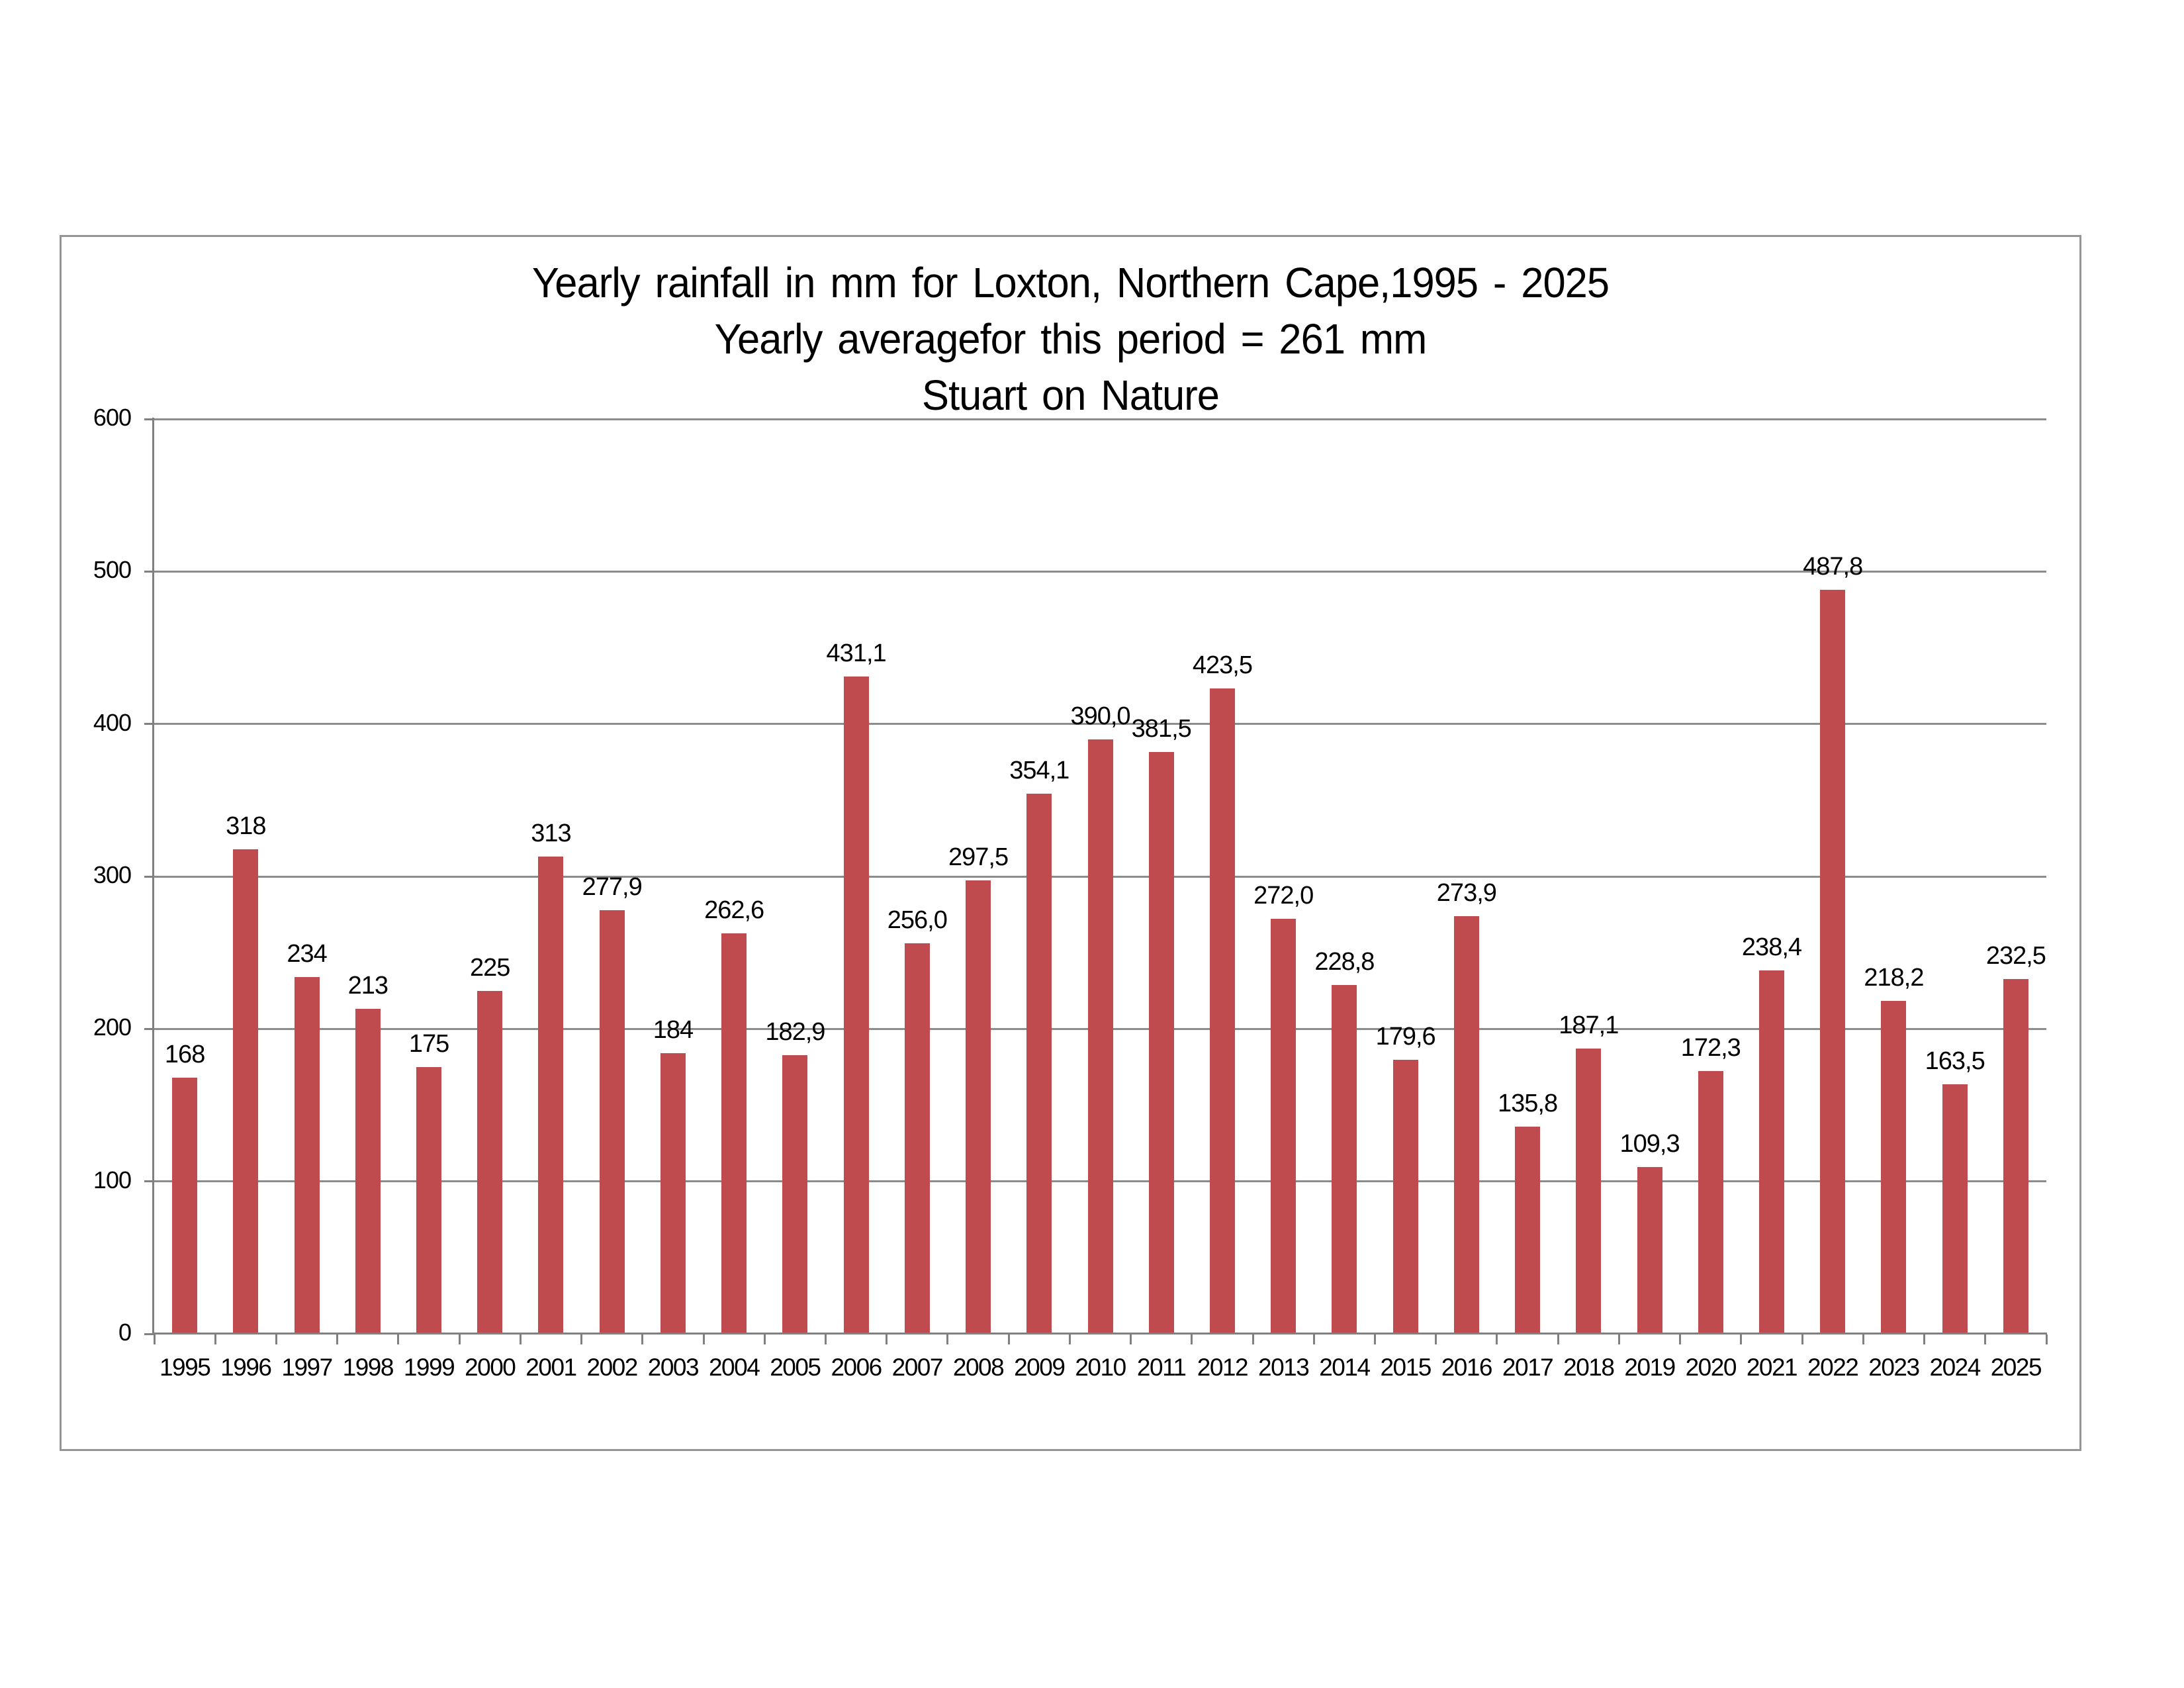  What do you see at coordinates (734, 910) in the screenshot?
I see `bar-value-label-2004: 262,6` at bounding box center [734, 910].